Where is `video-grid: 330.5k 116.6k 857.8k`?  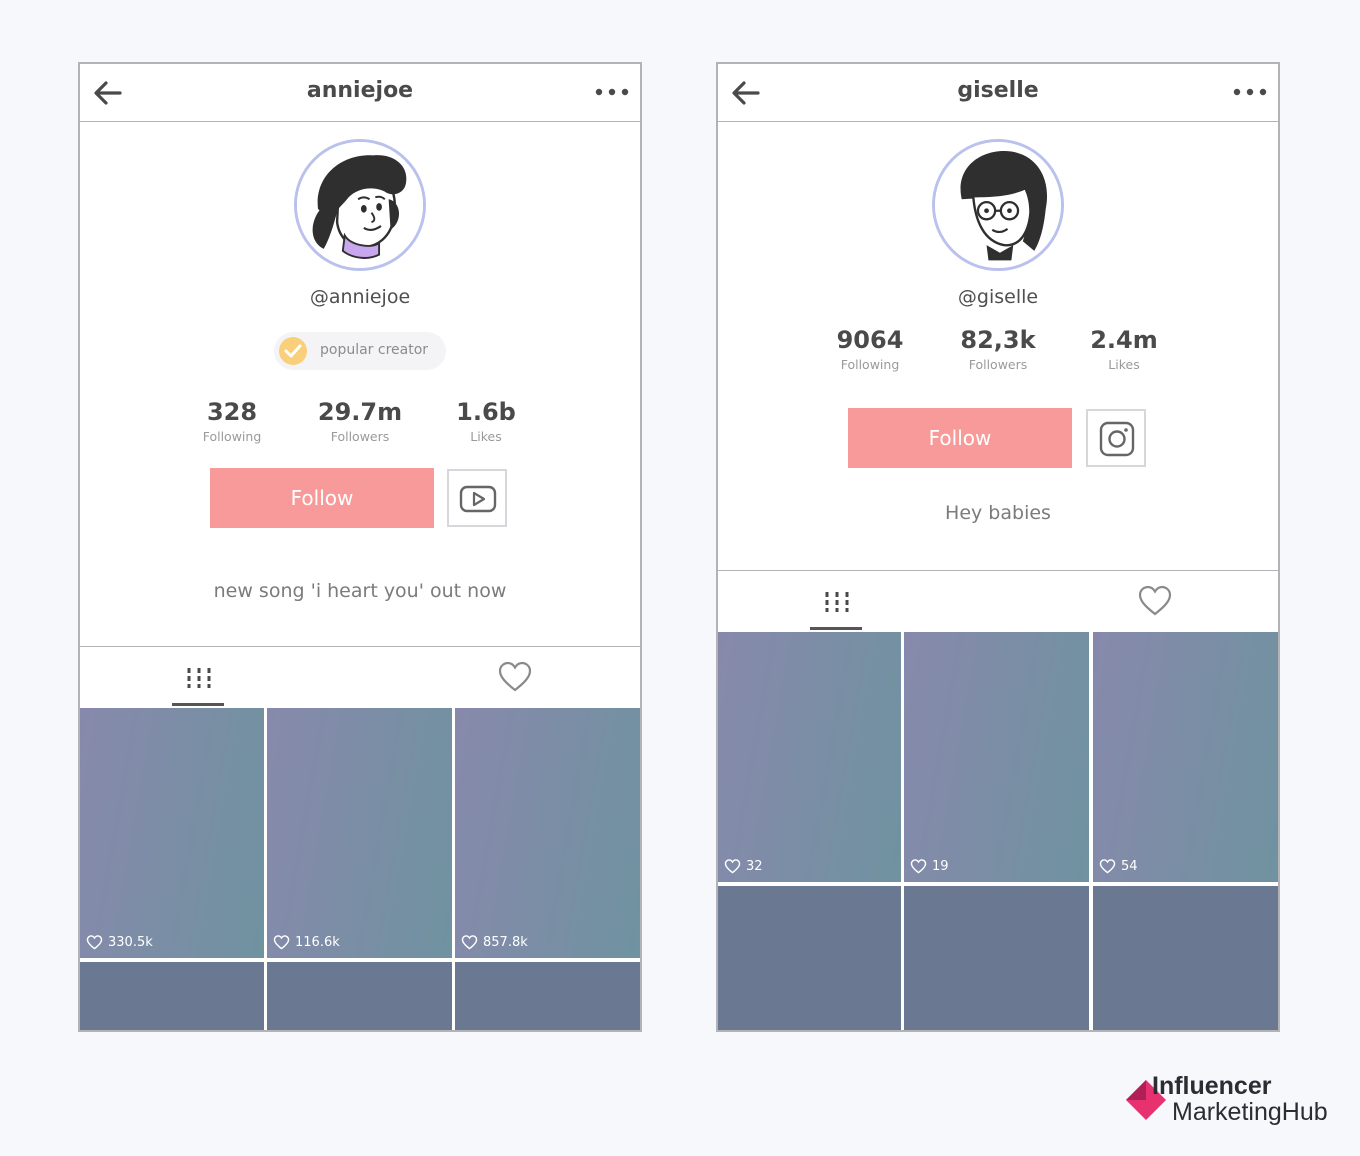 video-grid: 330.5k 116.6k 857.8k is located at coordinates (360, 868).